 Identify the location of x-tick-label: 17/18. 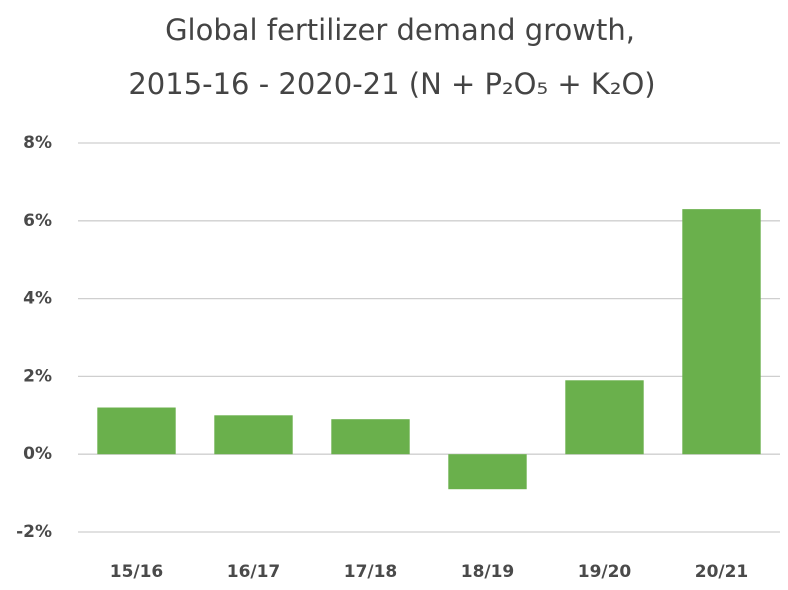
(371, 572).